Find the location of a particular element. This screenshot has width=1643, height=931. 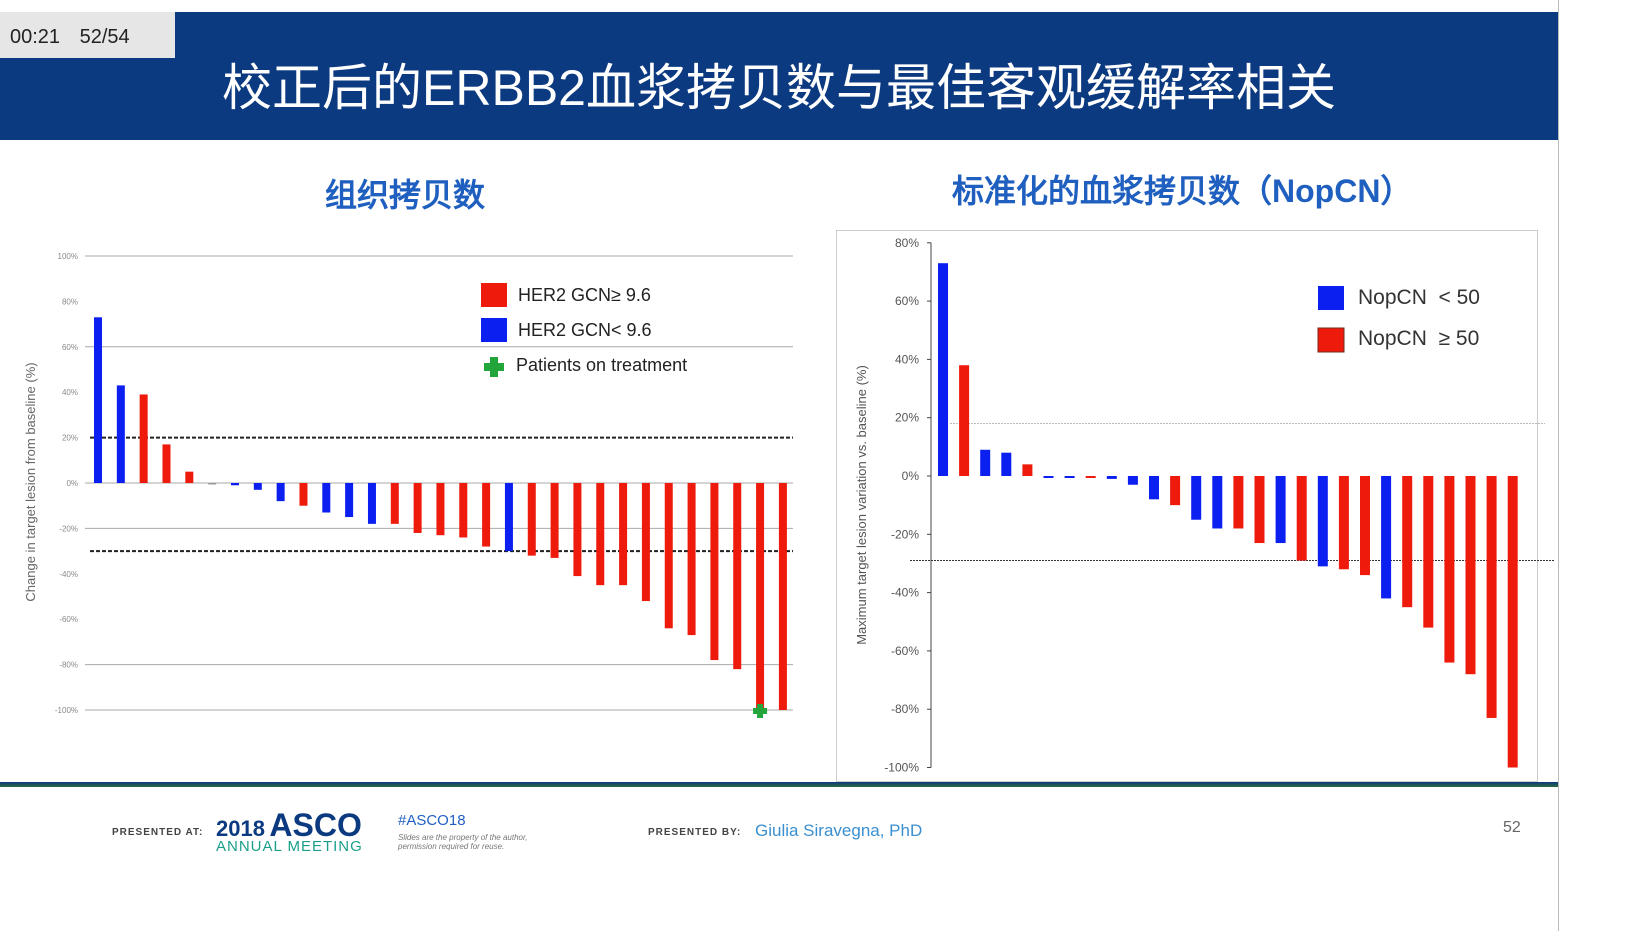

elapsed-time: 00:21 is located at coordinates (35, 37).